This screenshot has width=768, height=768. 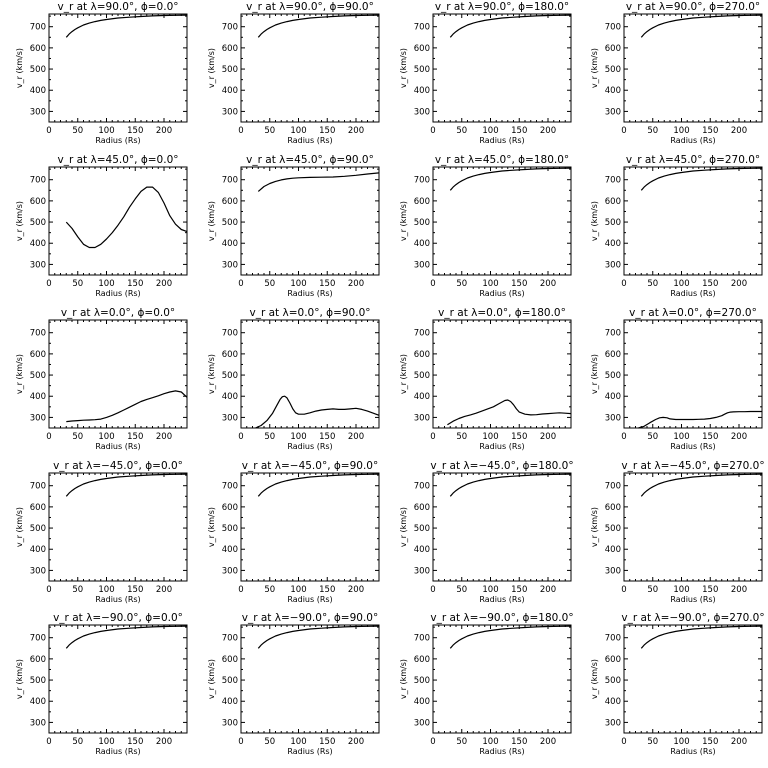 I want to click on chart-title: v_r at λ=−90.0°, ϕ=270.0°, so click(x=692, y=618).